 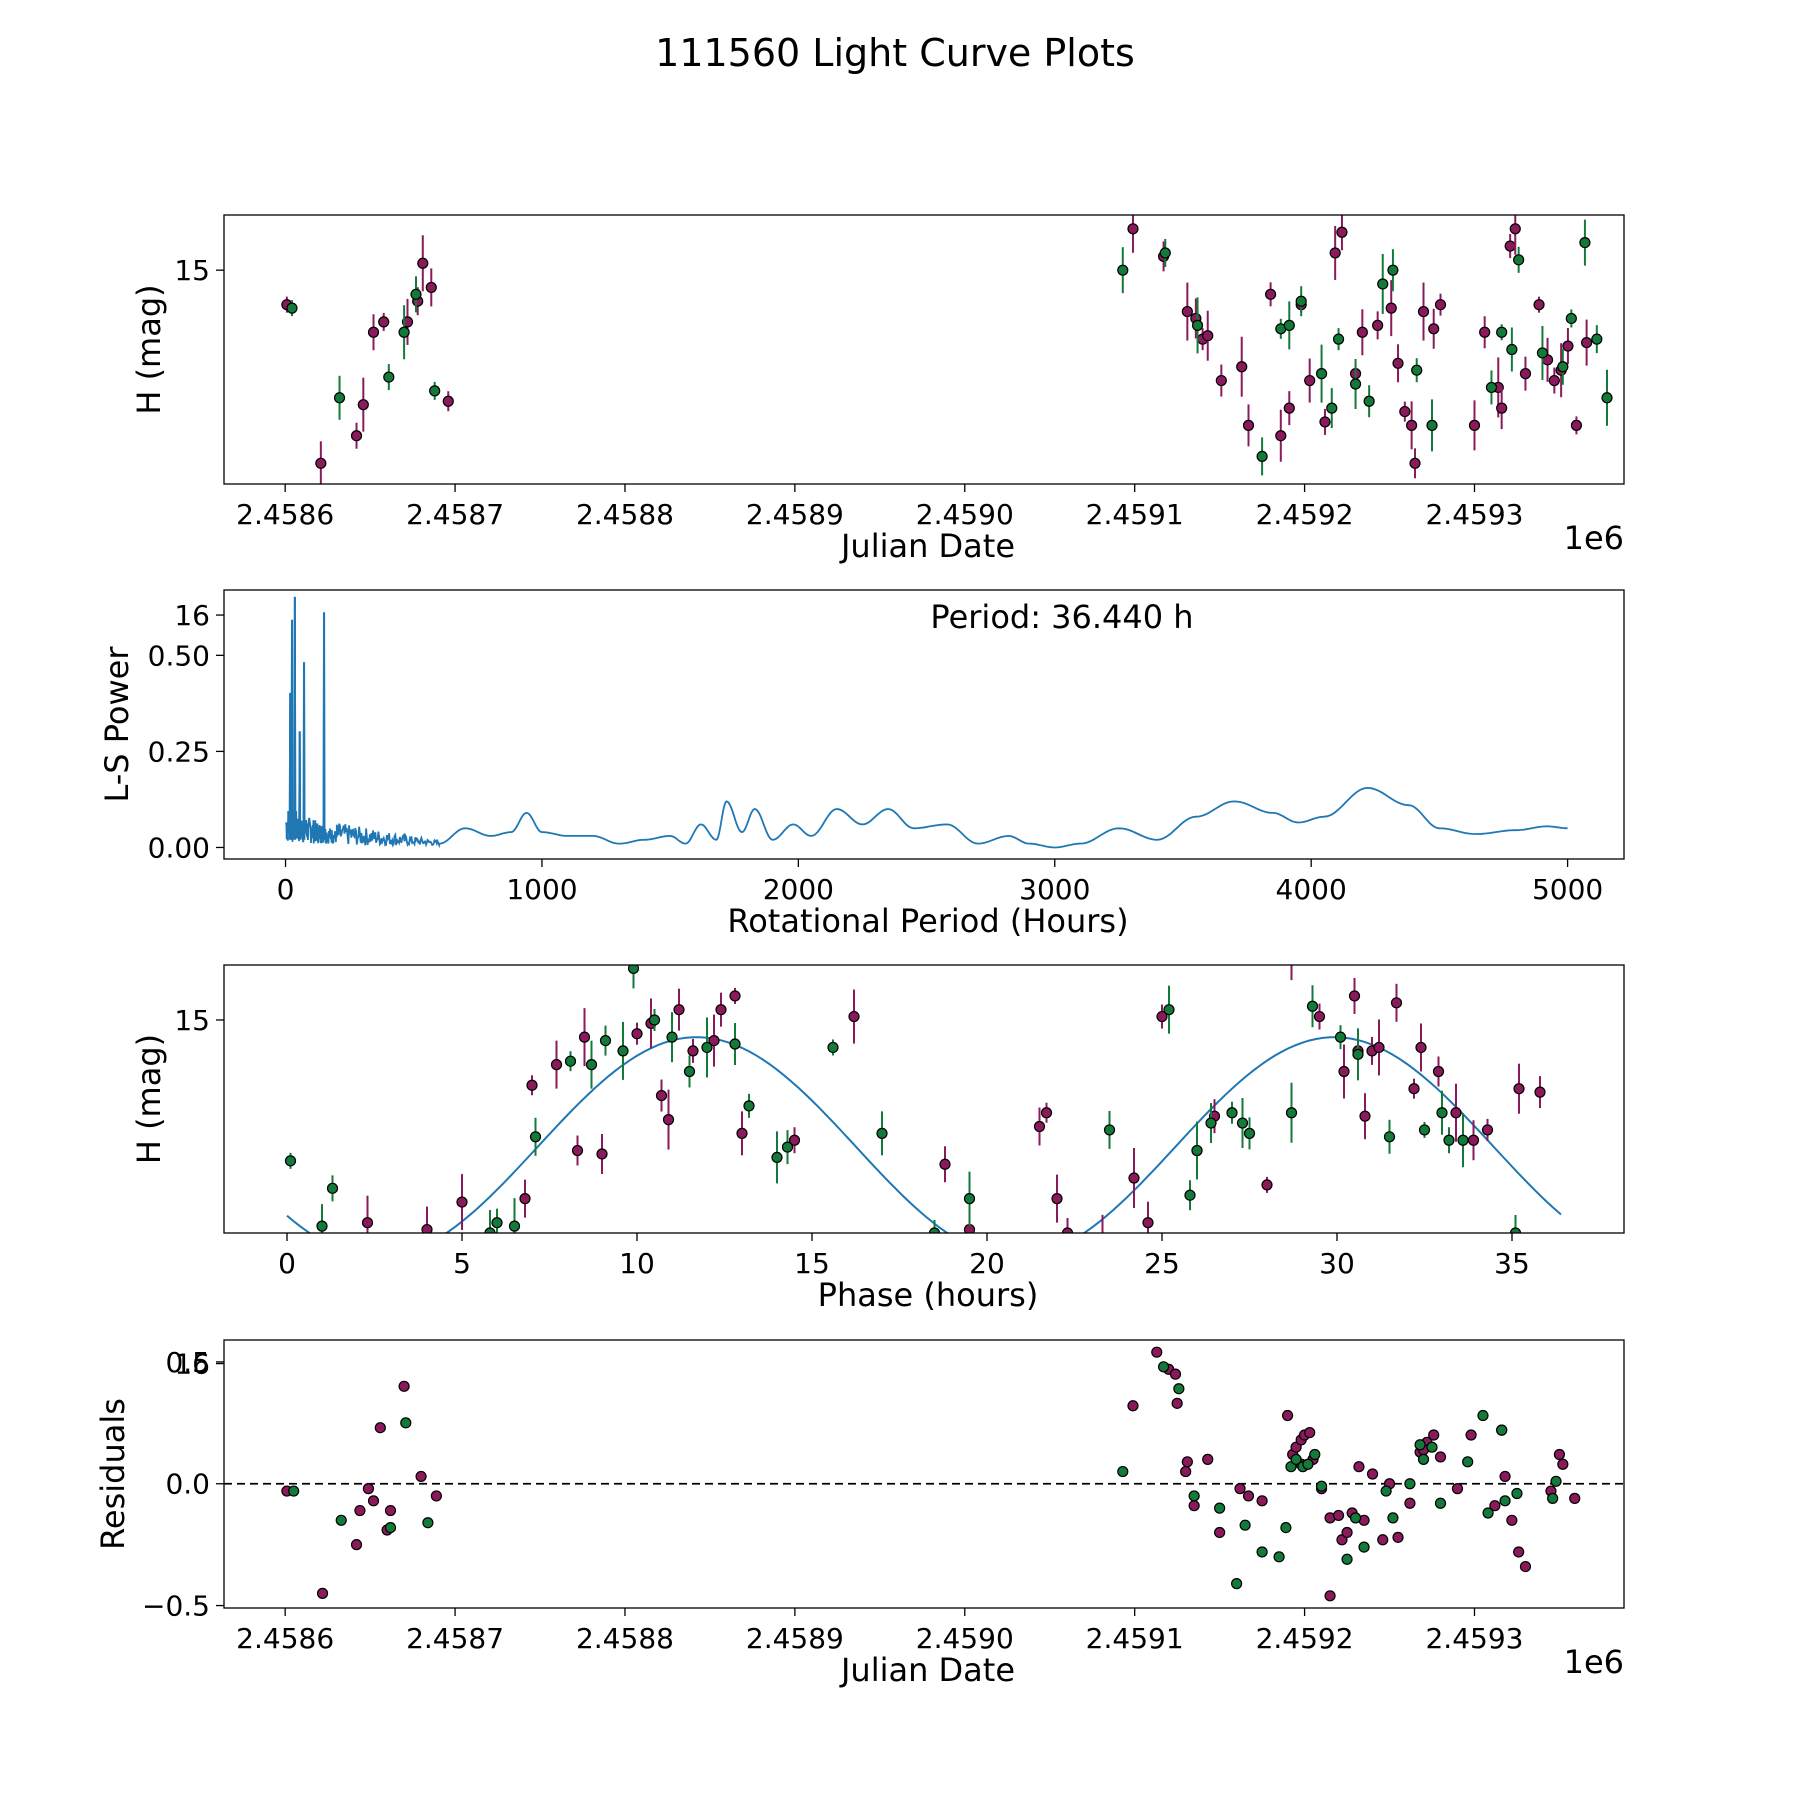 I want to click on x-tick-label: 2.4586, so click(x=285, y=514).